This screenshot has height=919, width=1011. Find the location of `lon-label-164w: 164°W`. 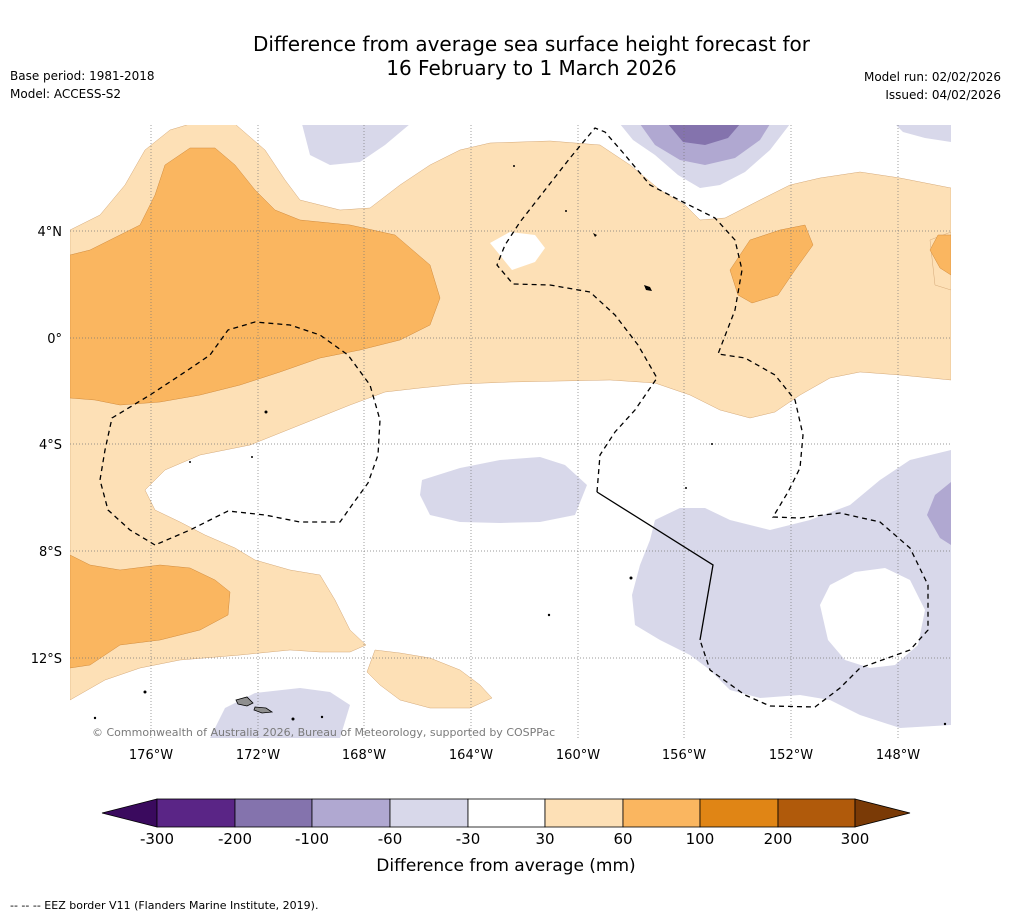

lon-label-164w: 164°W is located at coordinates (471, 755).